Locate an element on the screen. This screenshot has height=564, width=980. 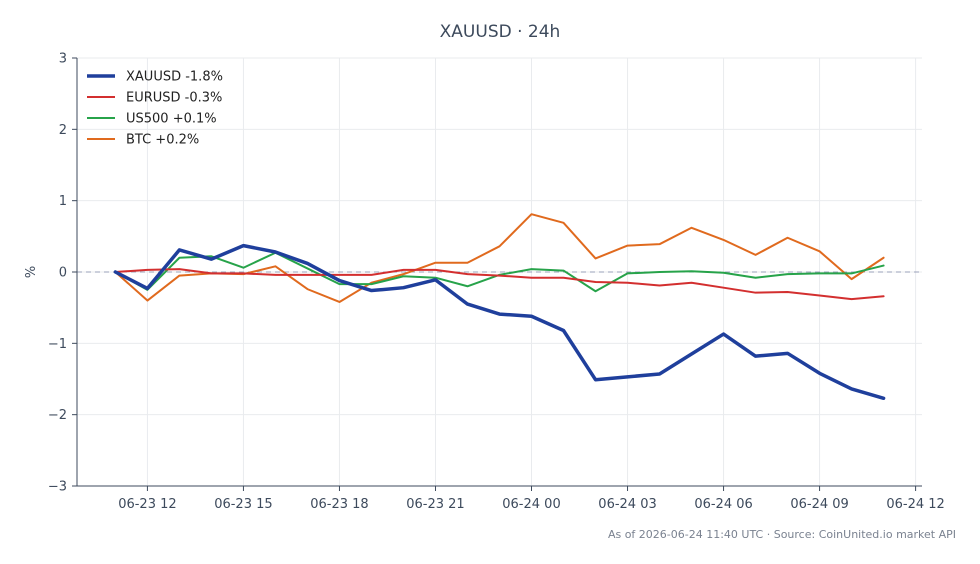
y-tick-label: −3 is located at coordinates (57, 487).